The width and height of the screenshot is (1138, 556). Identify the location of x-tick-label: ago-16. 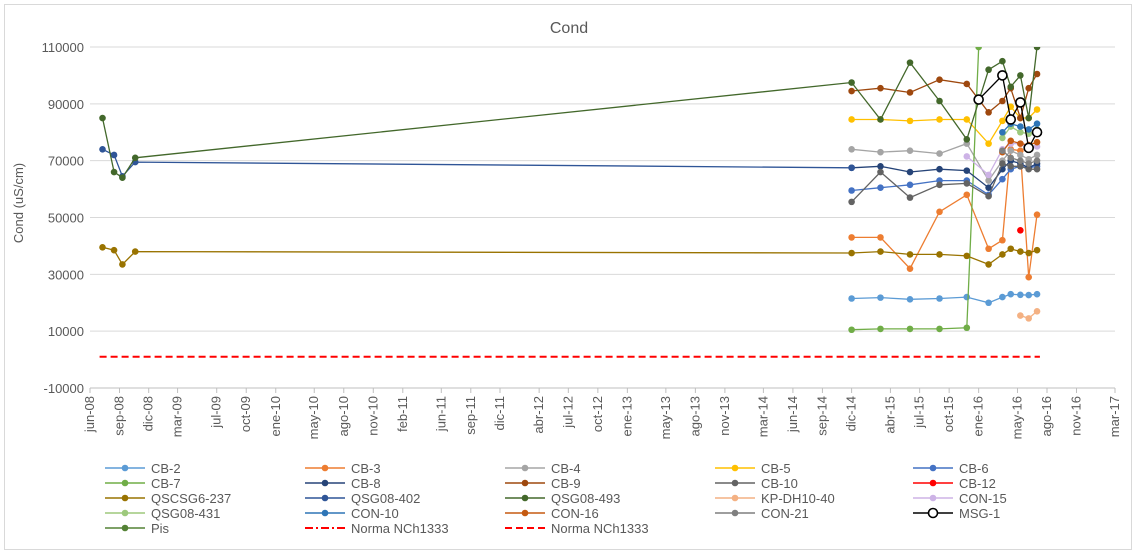
(1046, 416).